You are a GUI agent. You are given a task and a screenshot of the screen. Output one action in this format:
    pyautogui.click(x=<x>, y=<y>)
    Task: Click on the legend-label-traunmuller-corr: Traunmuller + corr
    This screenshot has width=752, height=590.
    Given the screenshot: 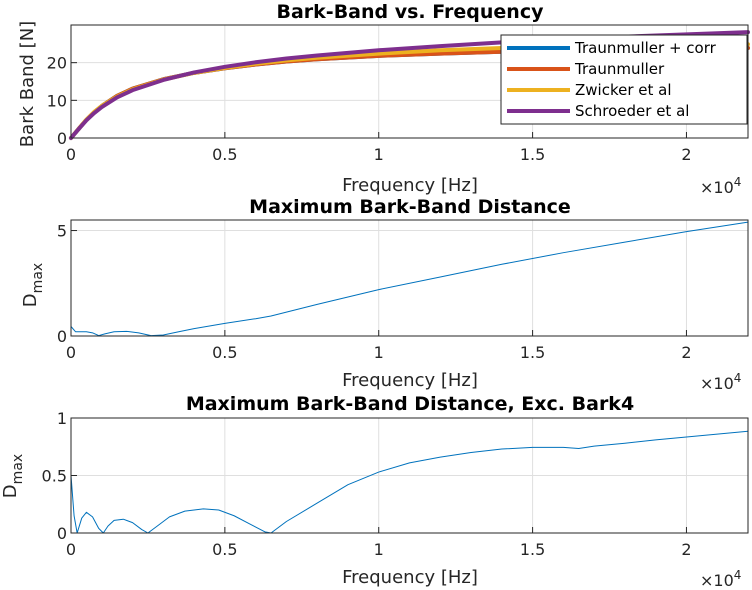 What is the action you would take?
    pyautogui.click(x=645, y=48)
    